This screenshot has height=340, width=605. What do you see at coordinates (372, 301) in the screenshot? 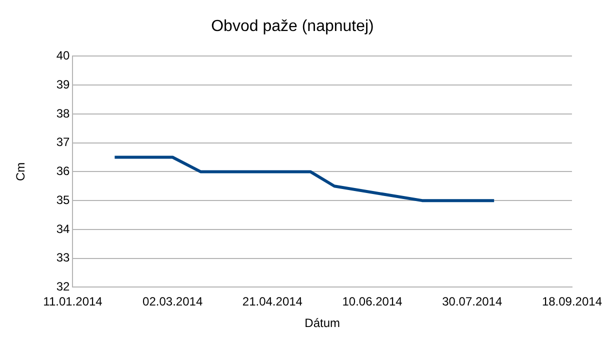
I see `x-tick-label: 10.06.2014` at bounding box center [372, 301].